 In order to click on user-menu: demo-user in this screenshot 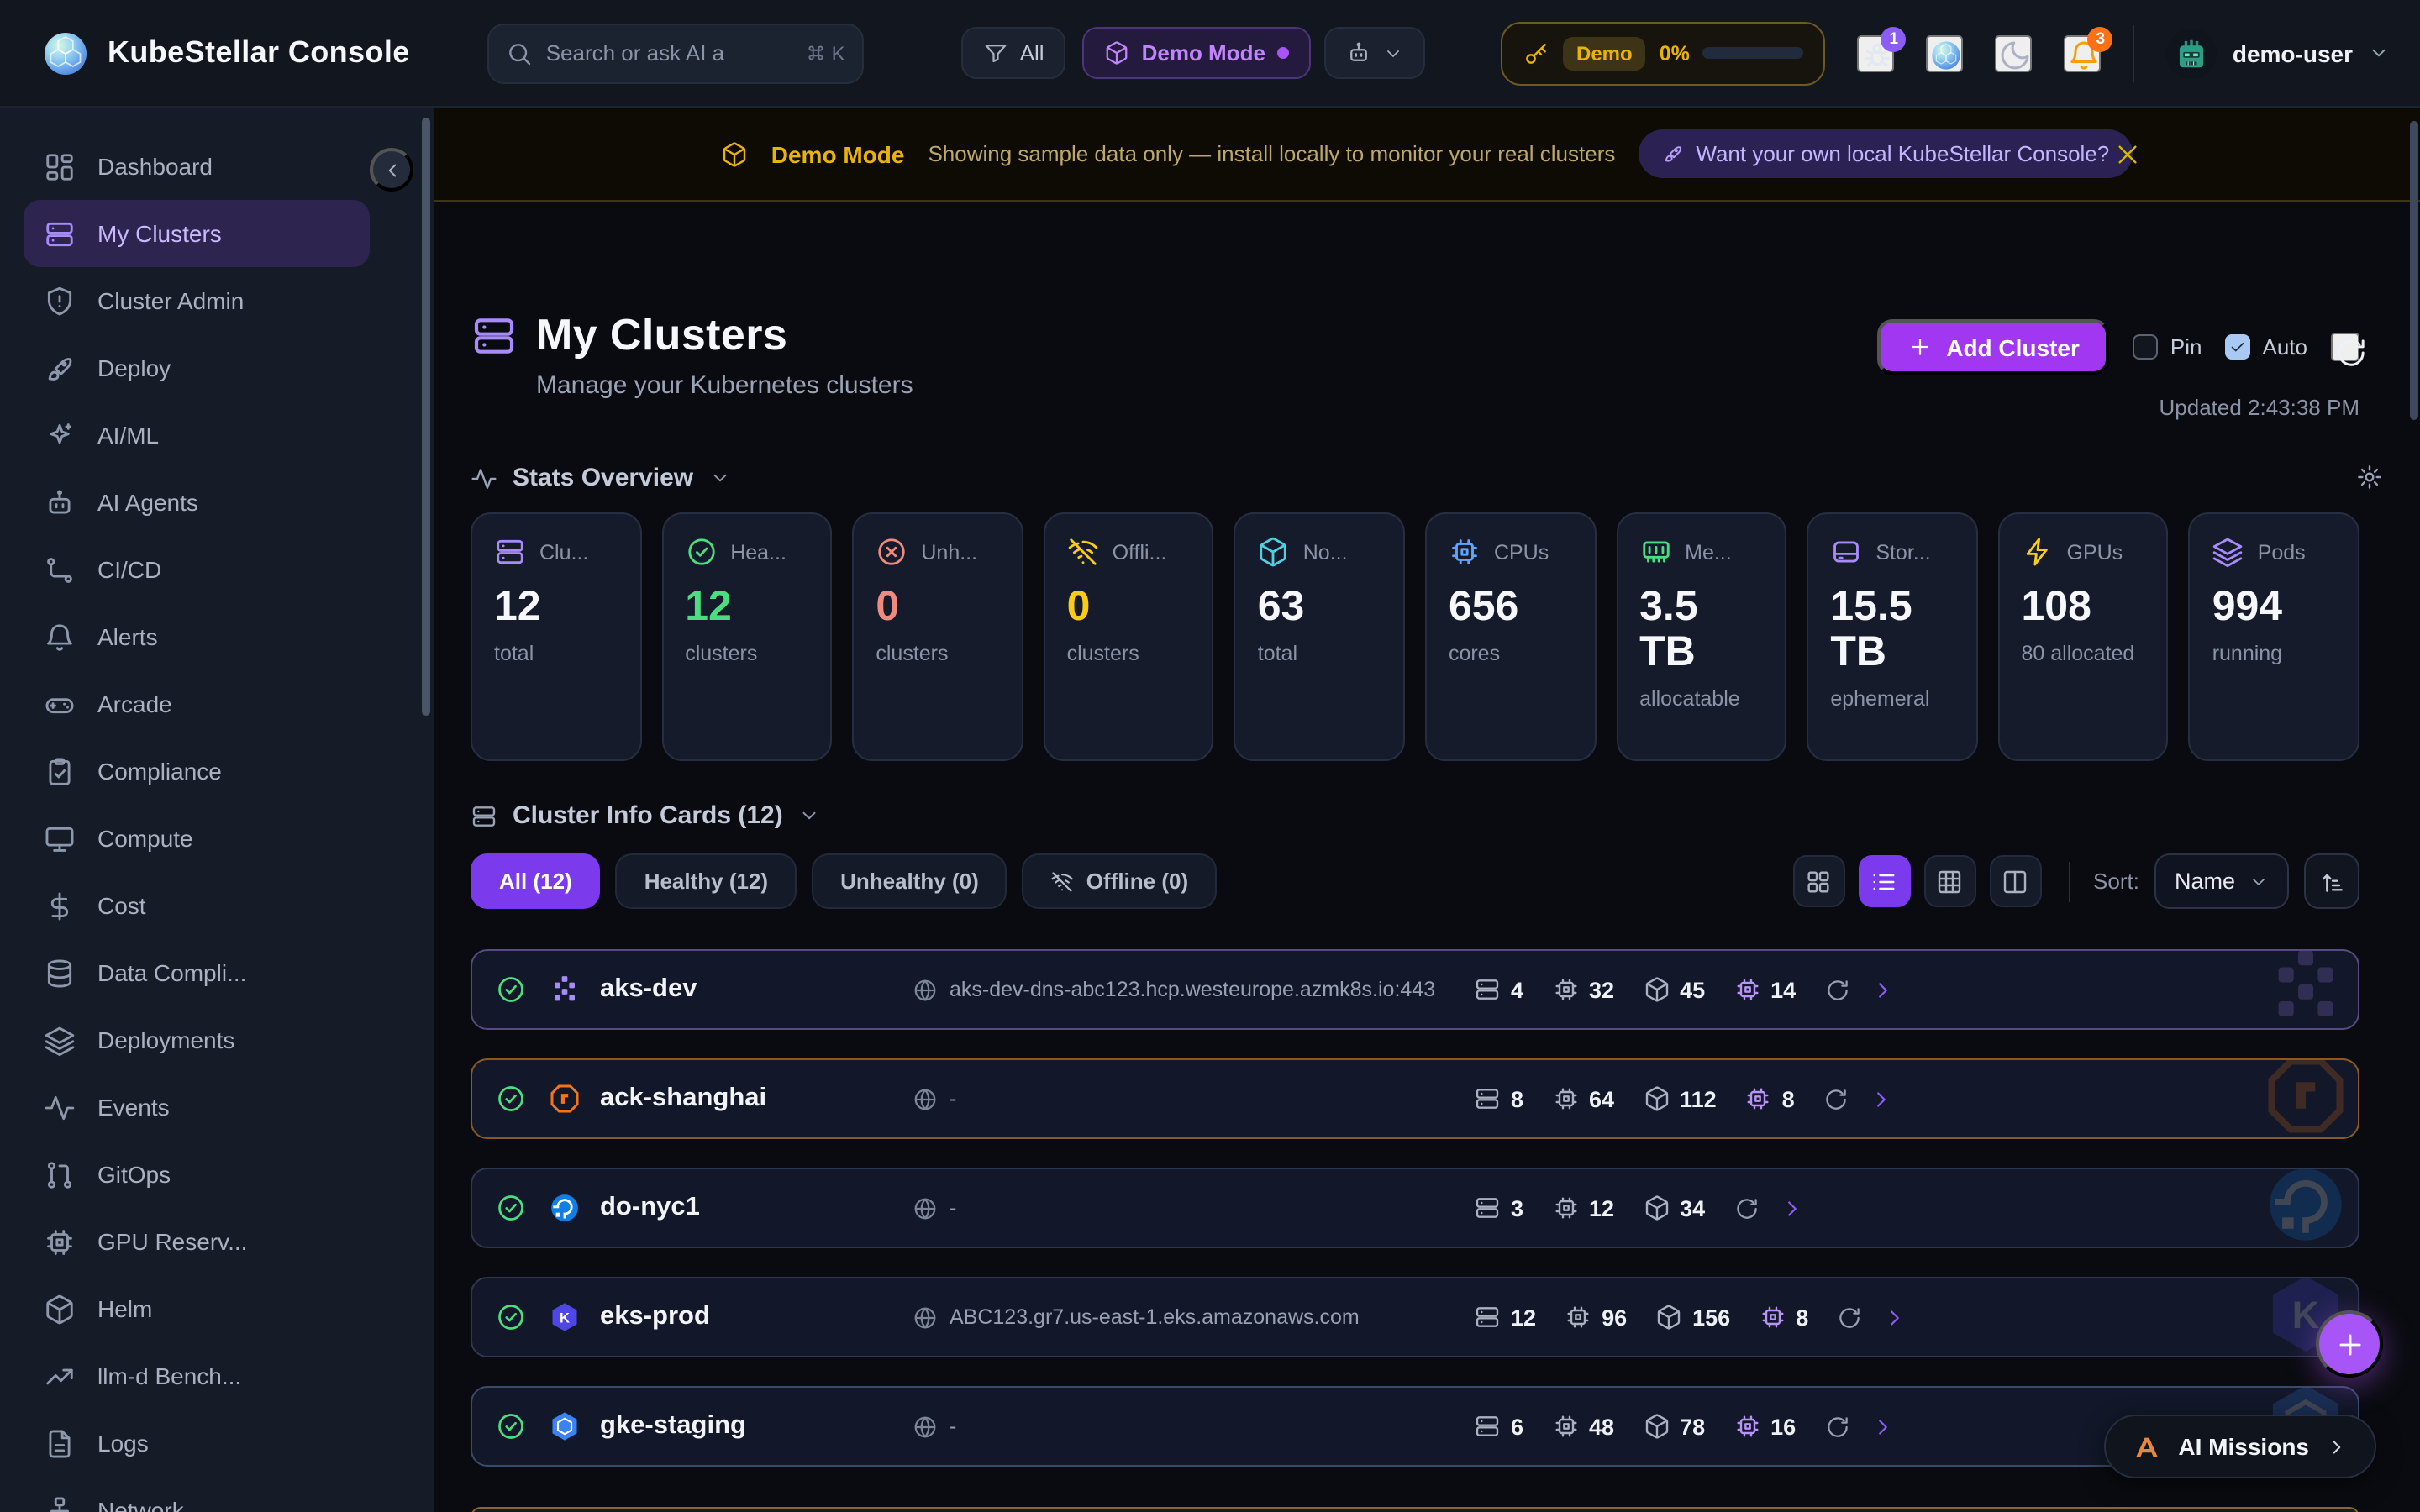, I will do `click(2278, 53)`.